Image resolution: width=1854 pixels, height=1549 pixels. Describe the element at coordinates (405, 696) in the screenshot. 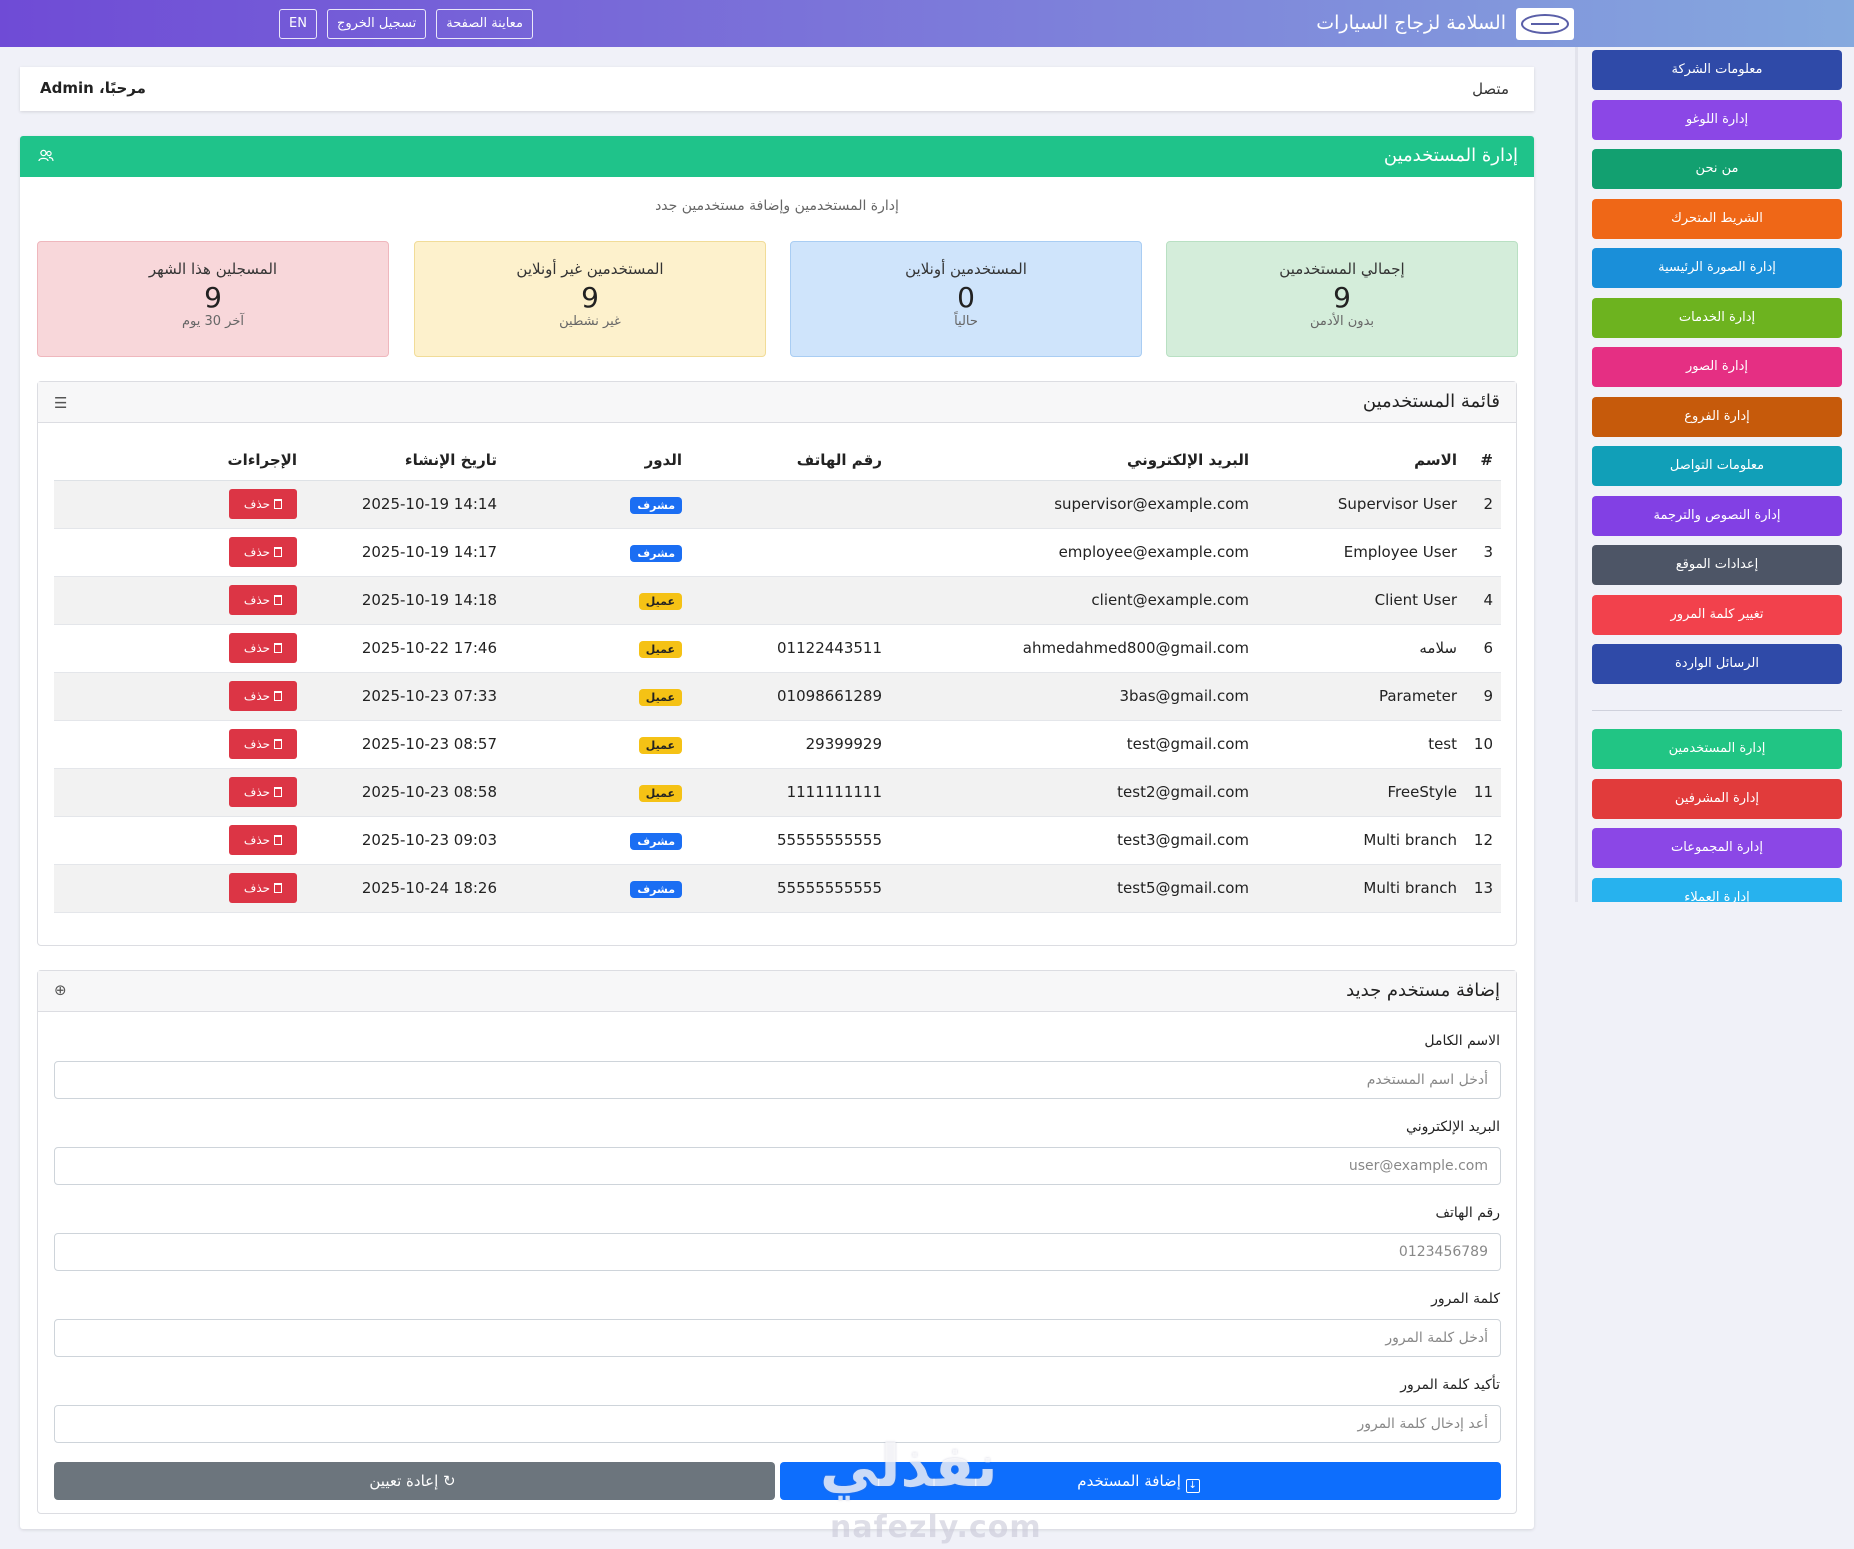

I see `cell-created: 2025-10-23 07:33` at that location.